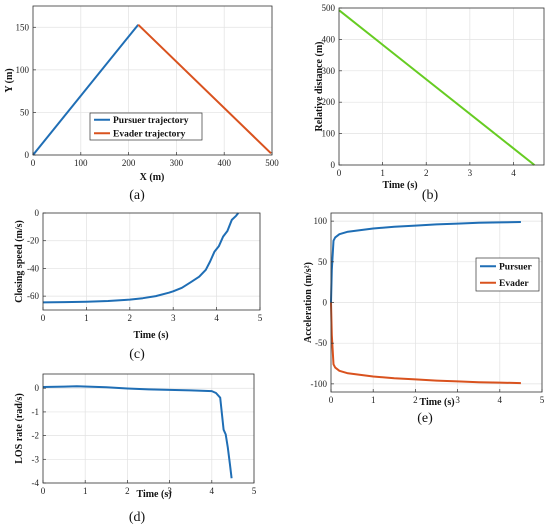  Describe the element at coordinates (321, 343) in the screenshot. I see `y-tick-label: -50` at that location.